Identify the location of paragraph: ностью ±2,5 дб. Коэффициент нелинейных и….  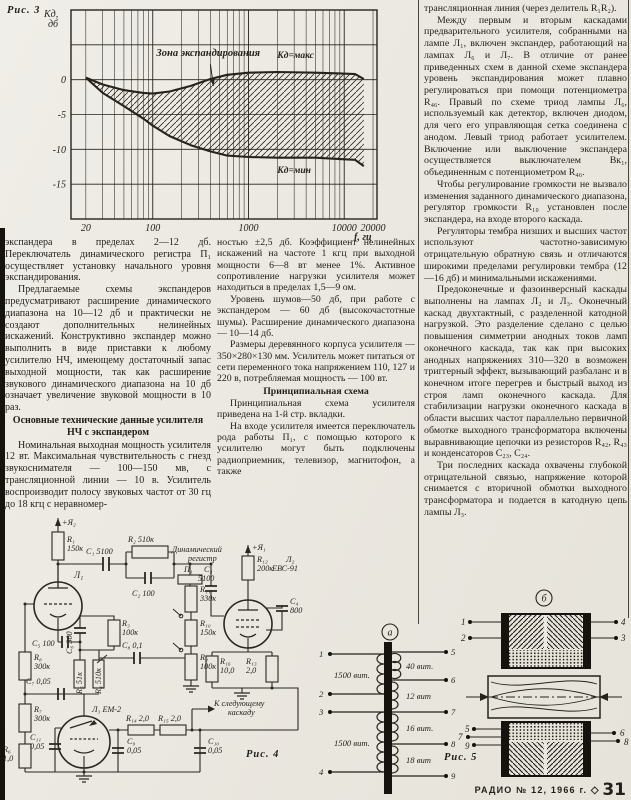
(316, 265).